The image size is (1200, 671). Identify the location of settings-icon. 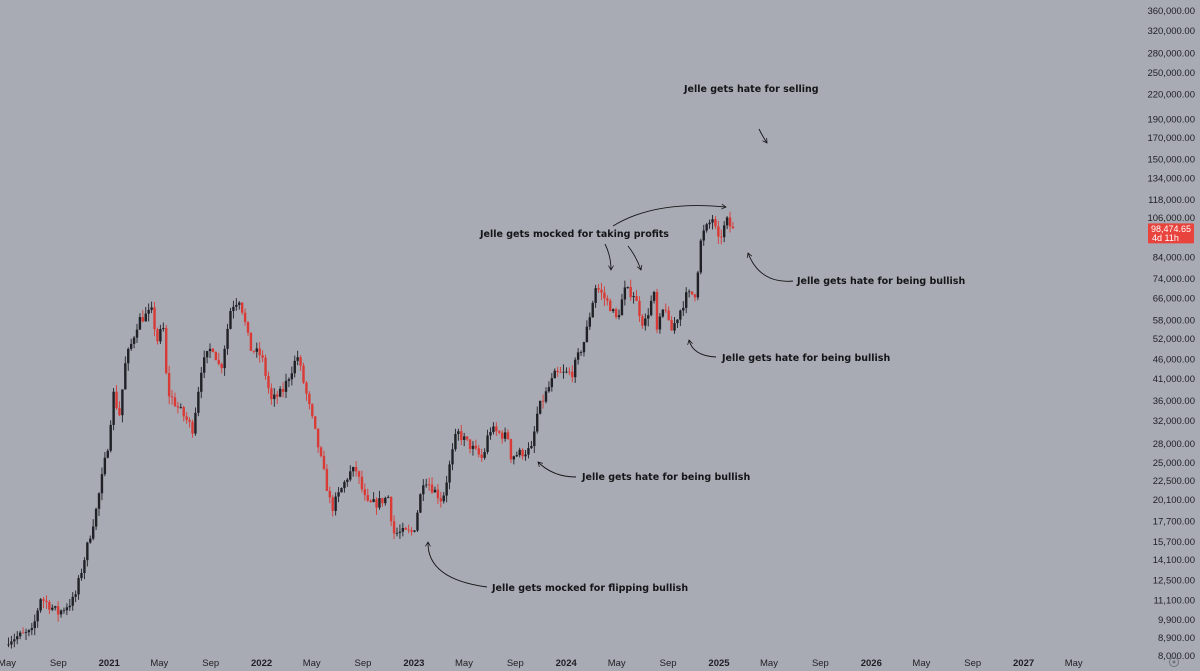
(1174, 662).